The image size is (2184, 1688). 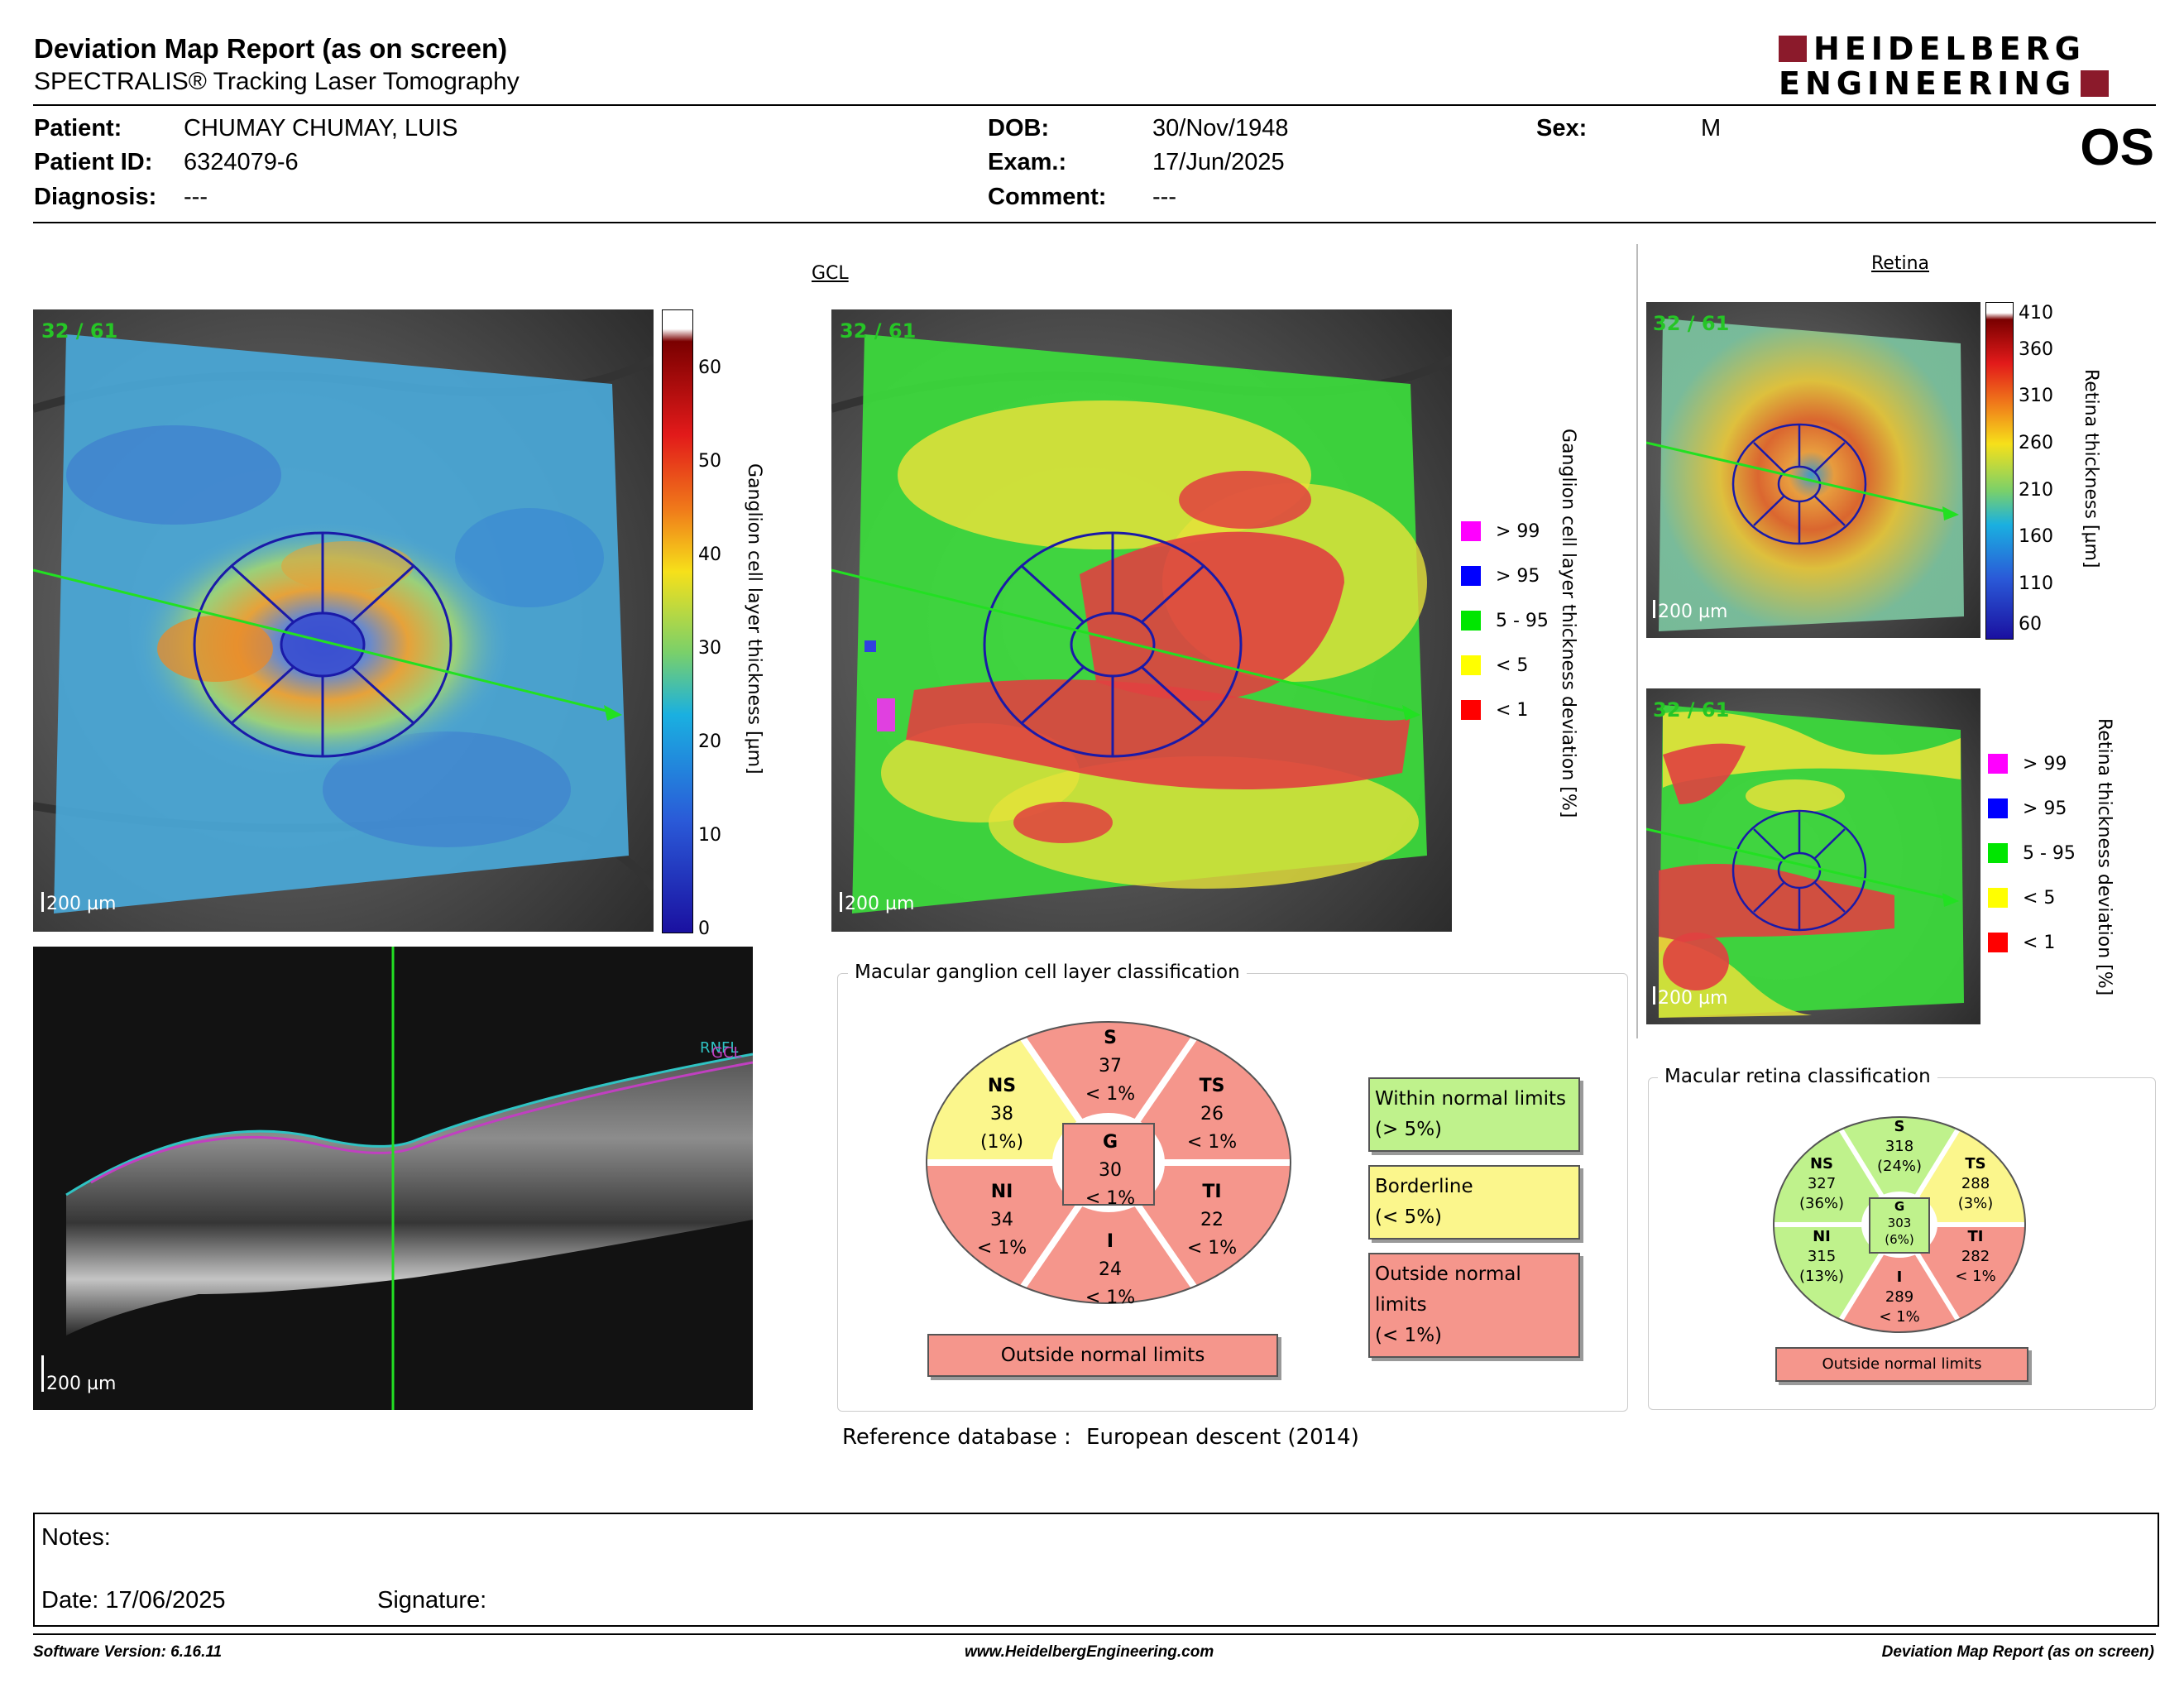 I want to click on reference-label: Reference database :, so click(x=956, y=1437).